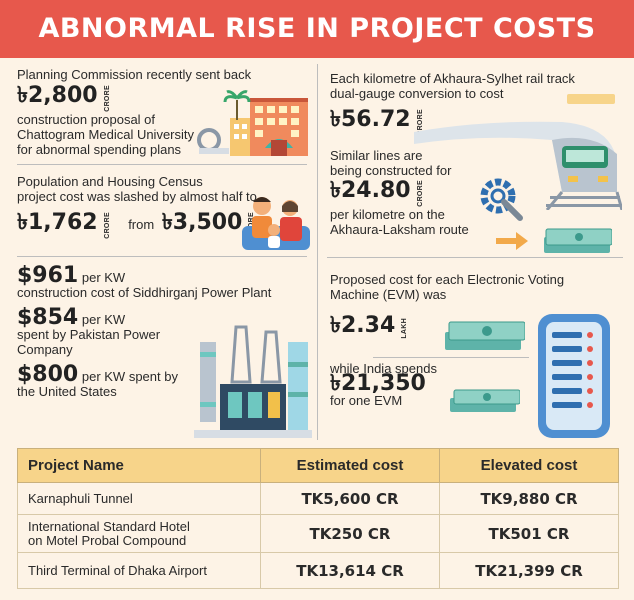  I want to click on project-name-line1: International Standard Hotel, so click(109, 526).